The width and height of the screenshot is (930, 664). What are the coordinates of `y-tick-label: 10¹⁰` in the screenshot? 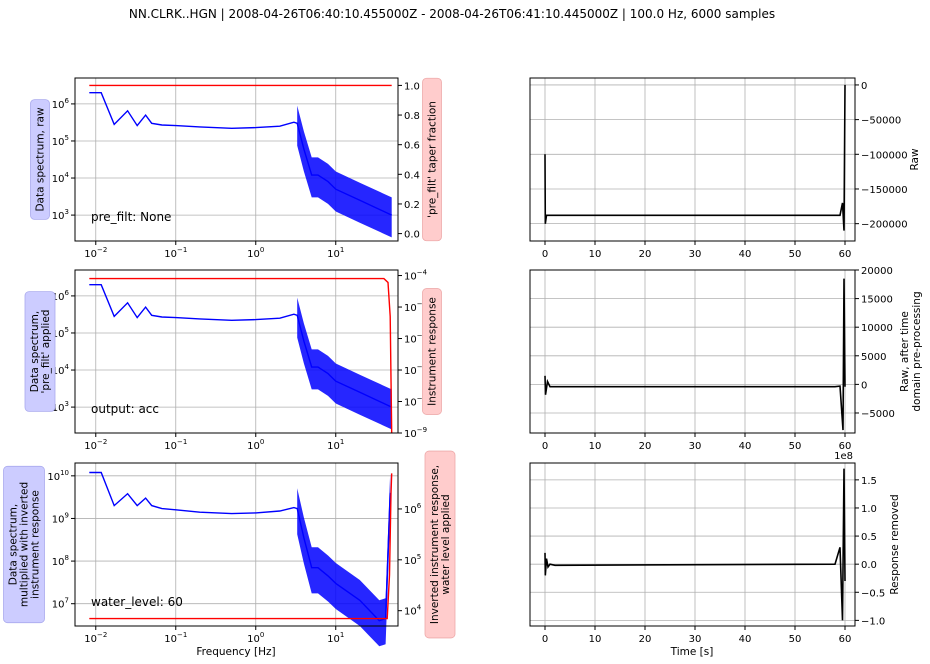 It's located at (58, 476).